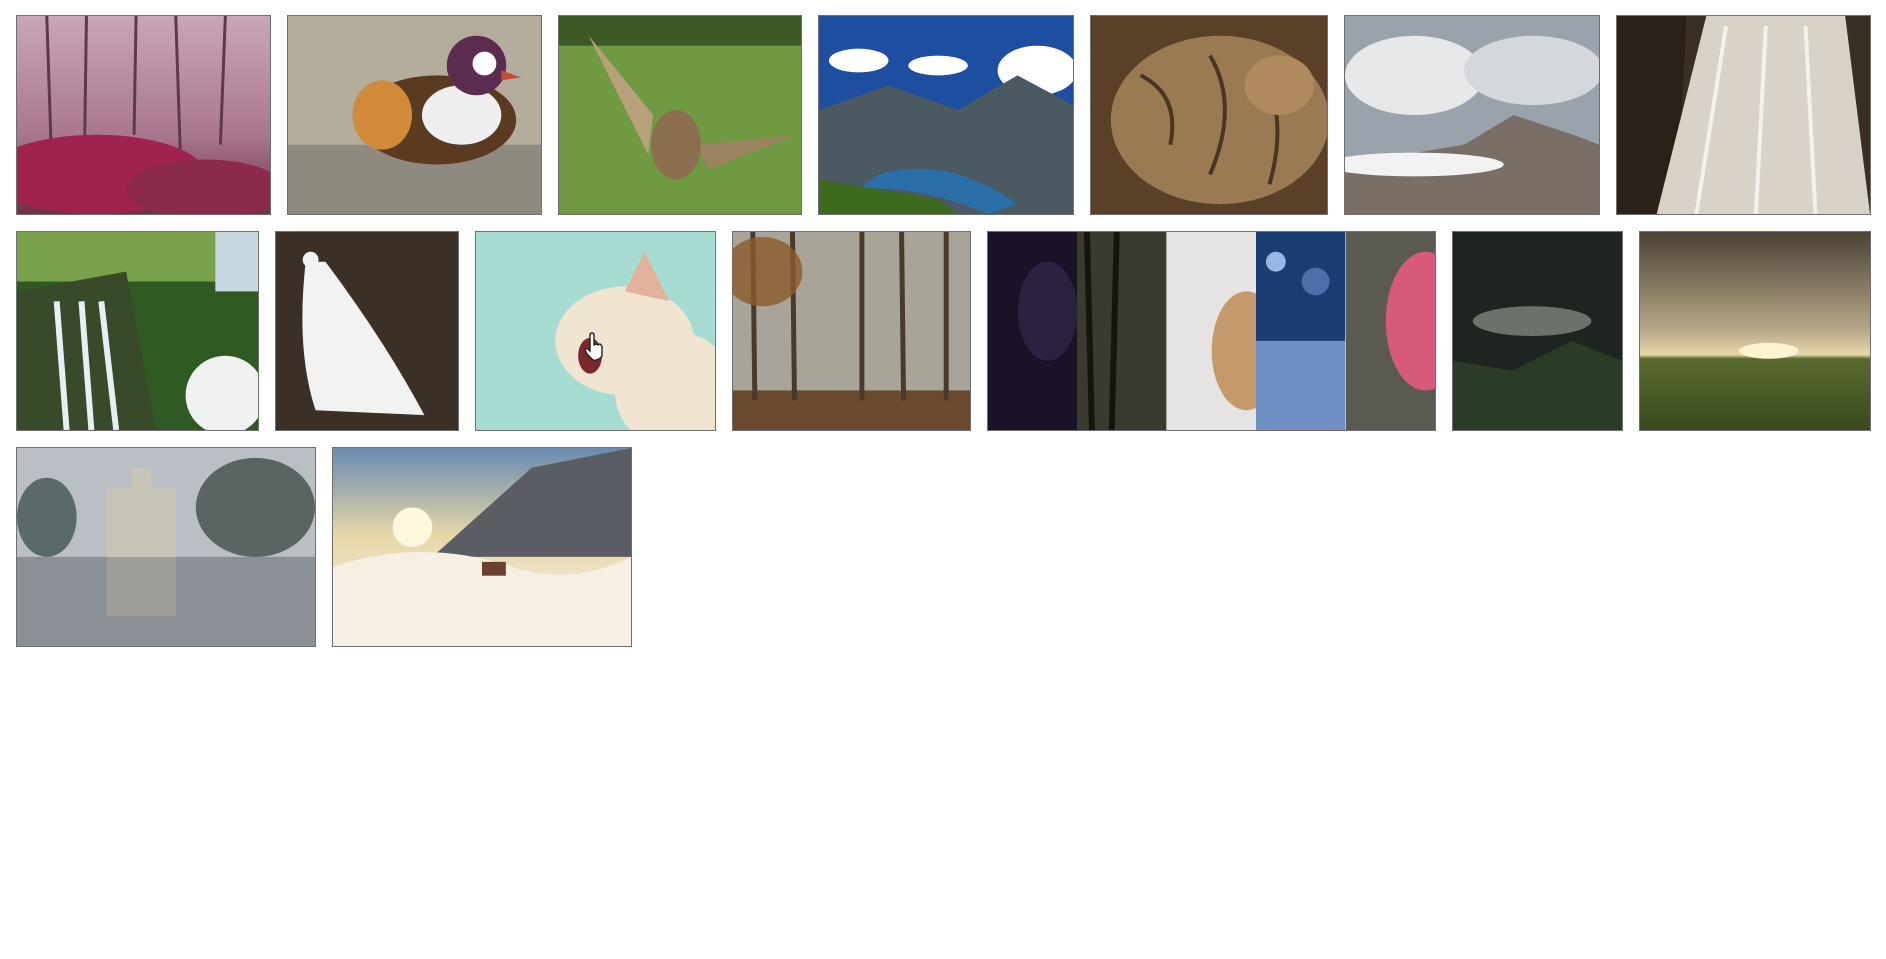 Image resolution: width=1886 pixels, height=959 pixels. What do you see at coordinates (1390, 331) in the screenshot?
I see `collage-slice-pink-rose` at bounding box center [1390, 331].